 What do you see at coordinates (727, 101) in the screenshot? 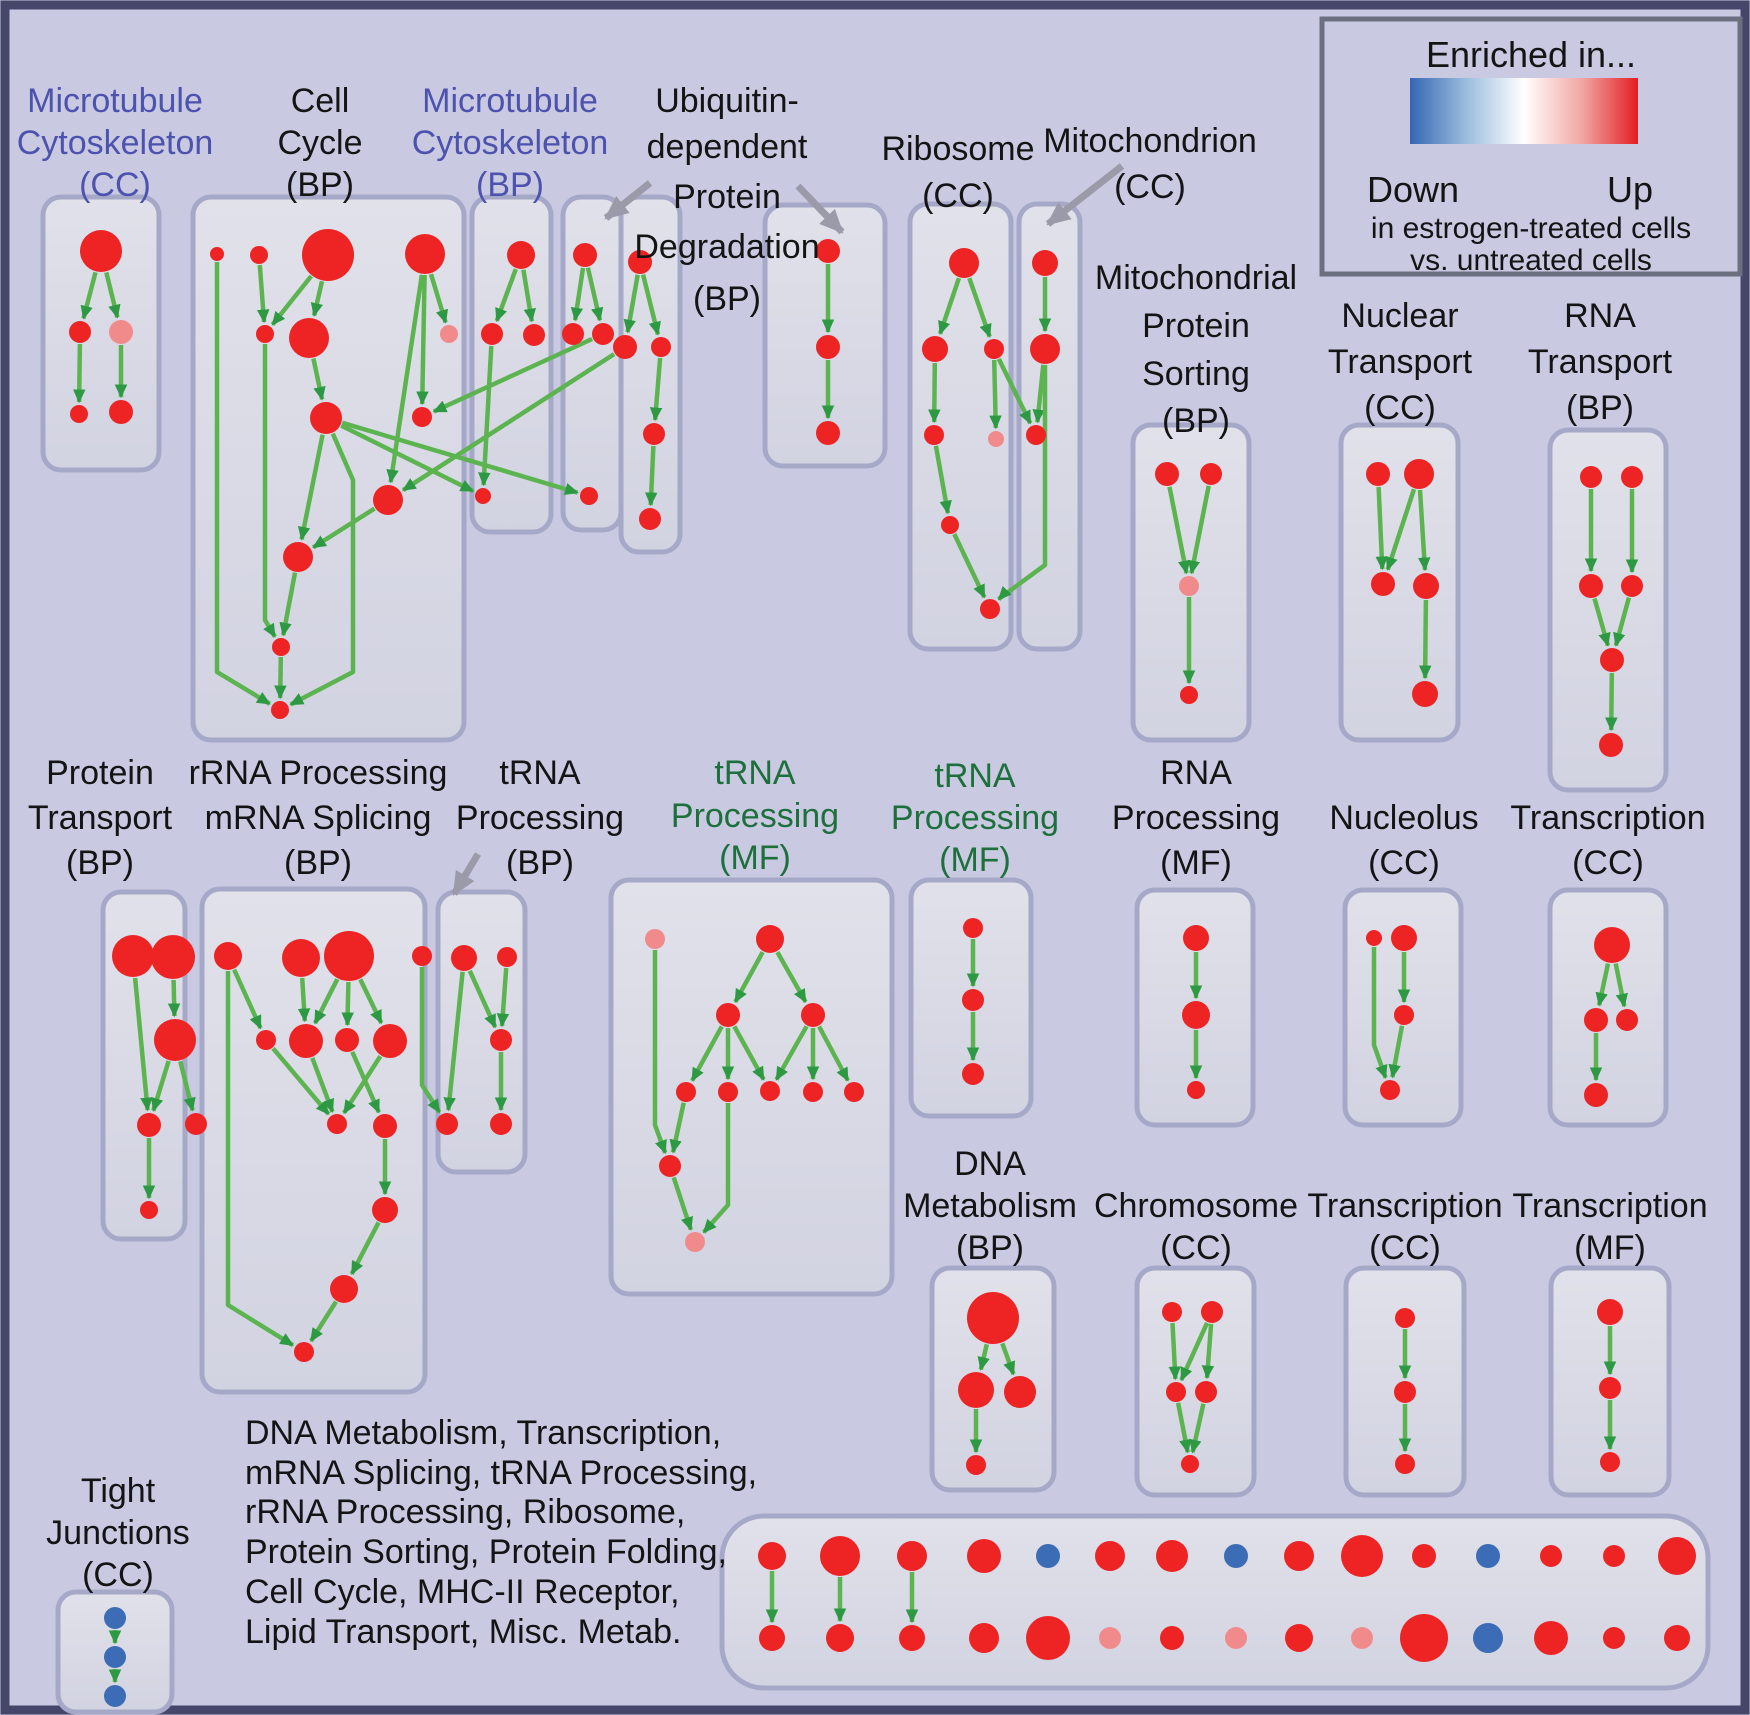
I see `ubiquitin-label-label-line-0: Ubiquitin-` at bounding box center [727, 101].